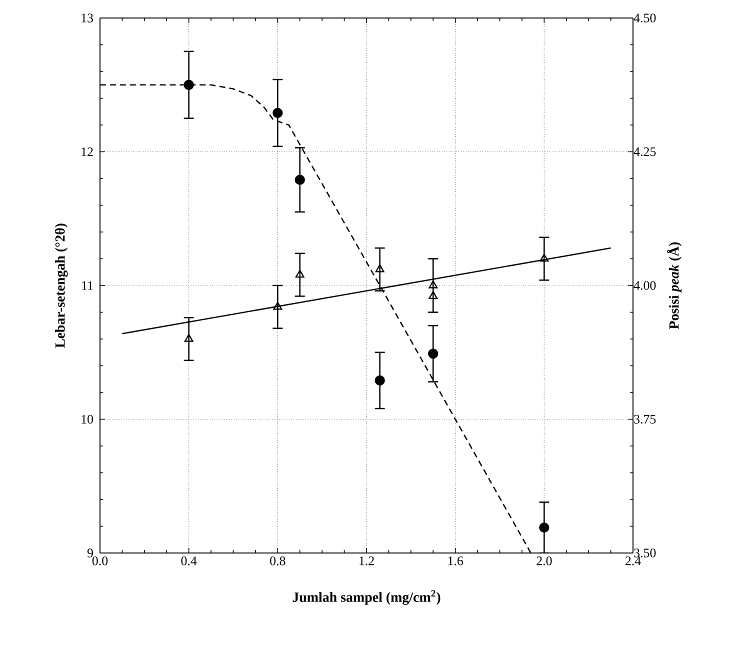 This screenshot has width=741, height=658. What do you see at coordinates (674, 286) in the screenshot?
I see `y2-axis-title: Posisi peak (Å)` at bounding box center [674, 286].